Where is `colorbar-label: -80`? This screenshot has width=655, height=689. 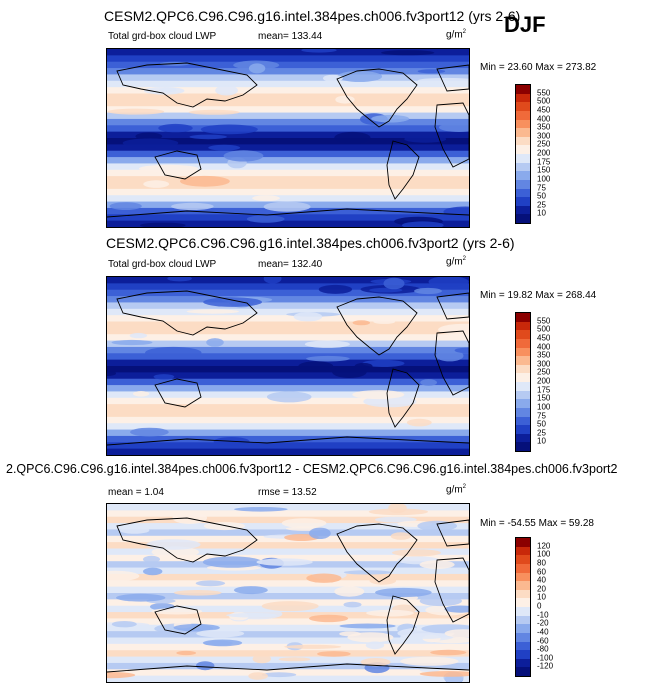 colorbar-label: -80 is located at coordinates (543, 649).